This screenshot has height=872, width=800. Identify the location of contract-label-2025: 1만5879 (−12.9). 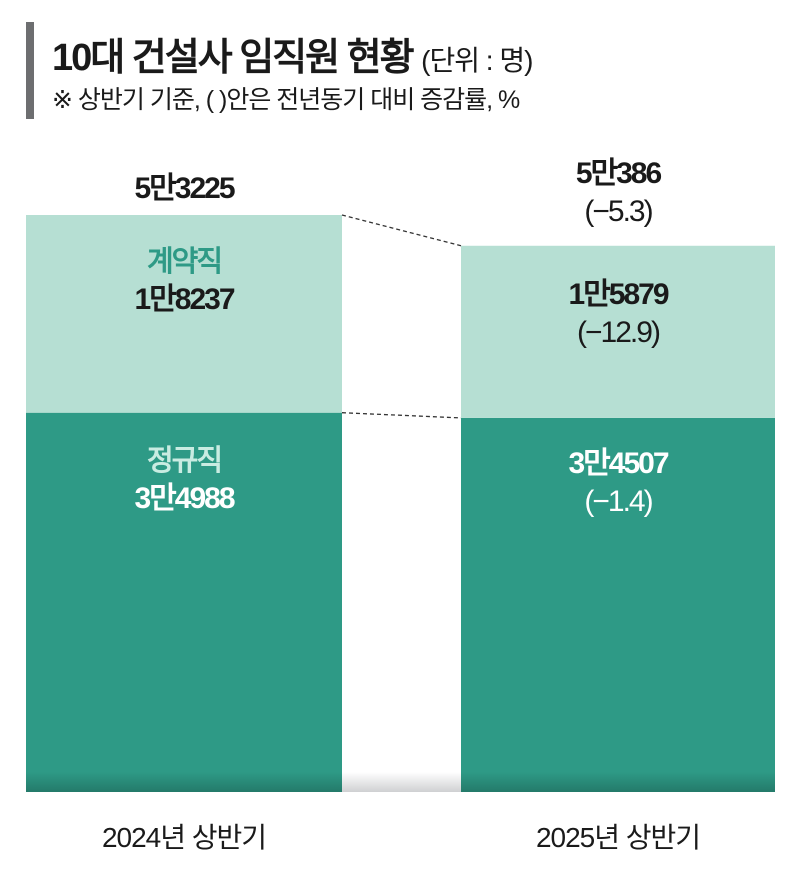
(618, 313).